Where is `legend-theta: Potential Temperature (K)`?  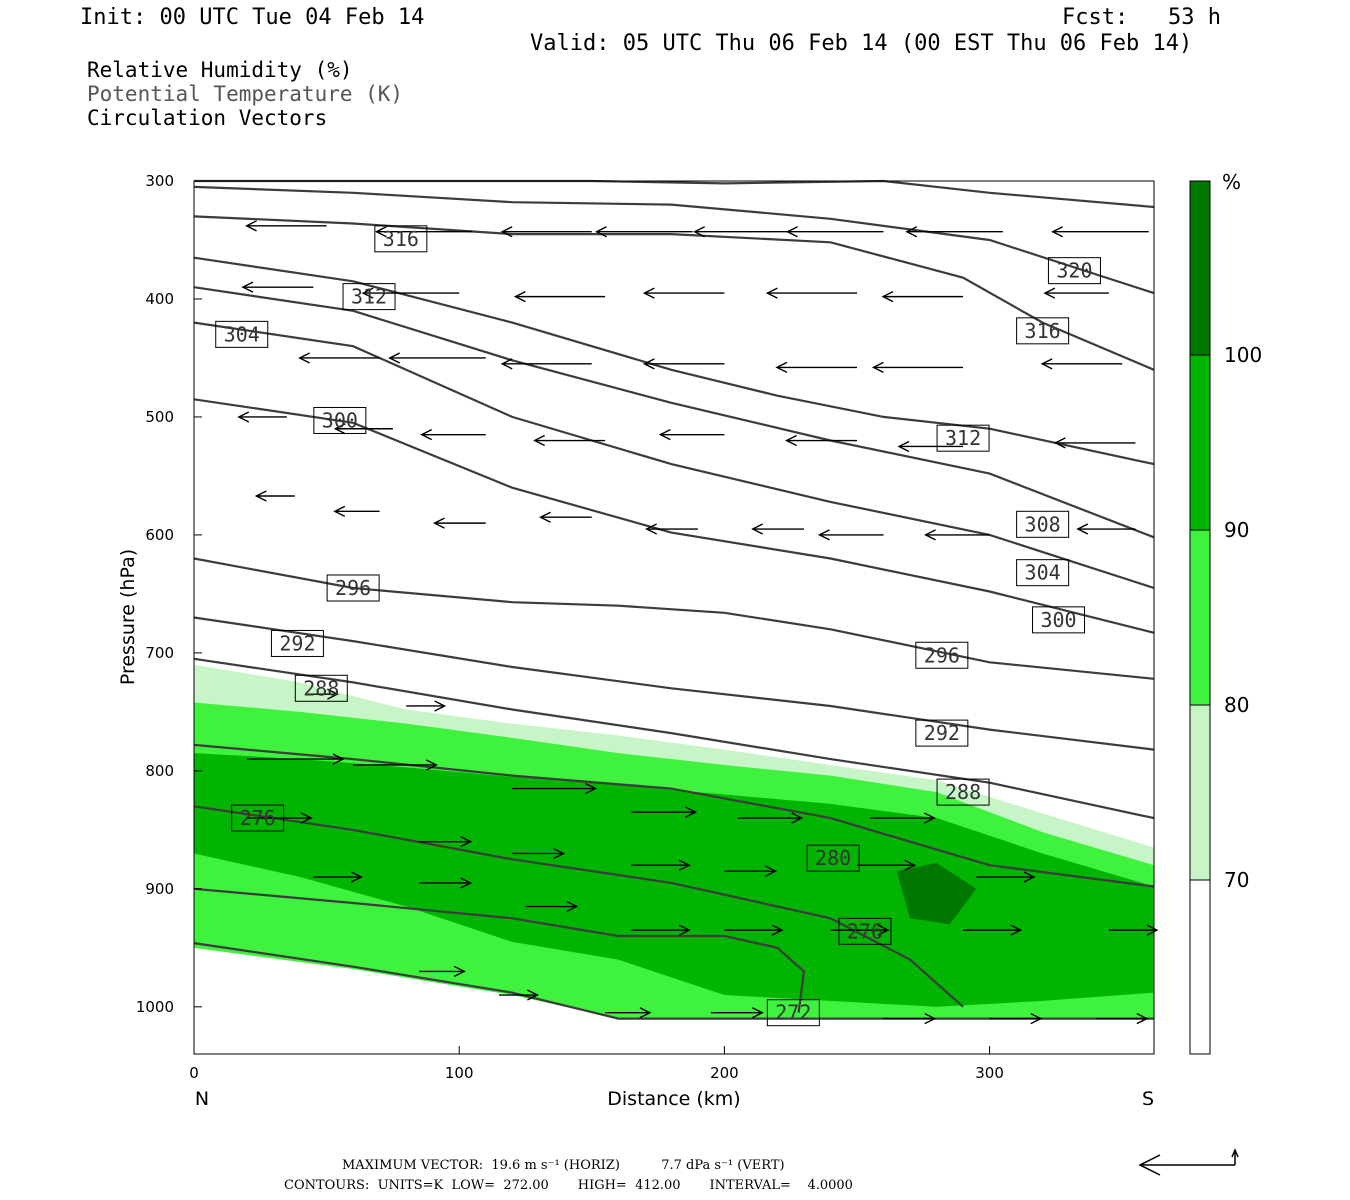 legend-theta: Potential Temperature (K) is located at coordinates (245, 94).